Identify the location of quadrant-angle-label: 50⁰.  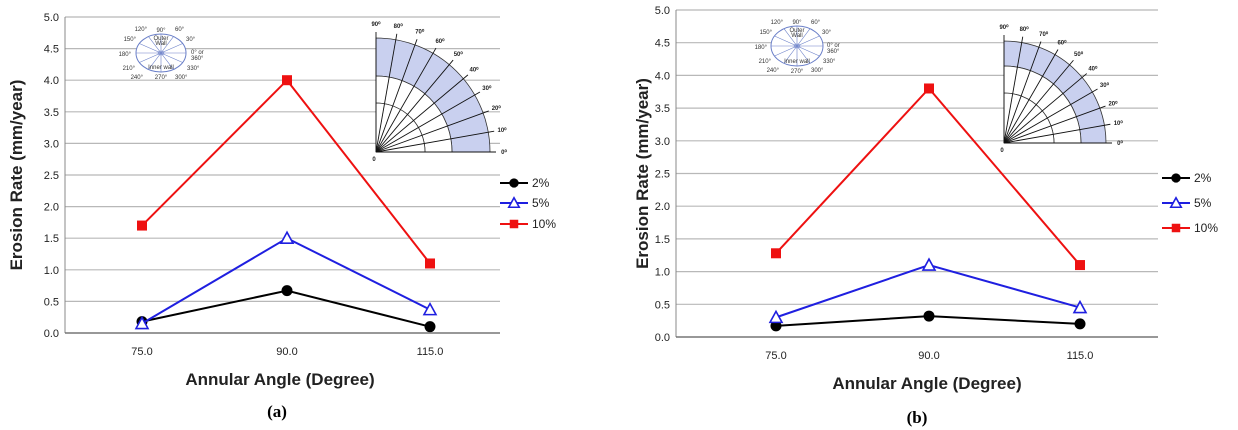
(1079, 54).